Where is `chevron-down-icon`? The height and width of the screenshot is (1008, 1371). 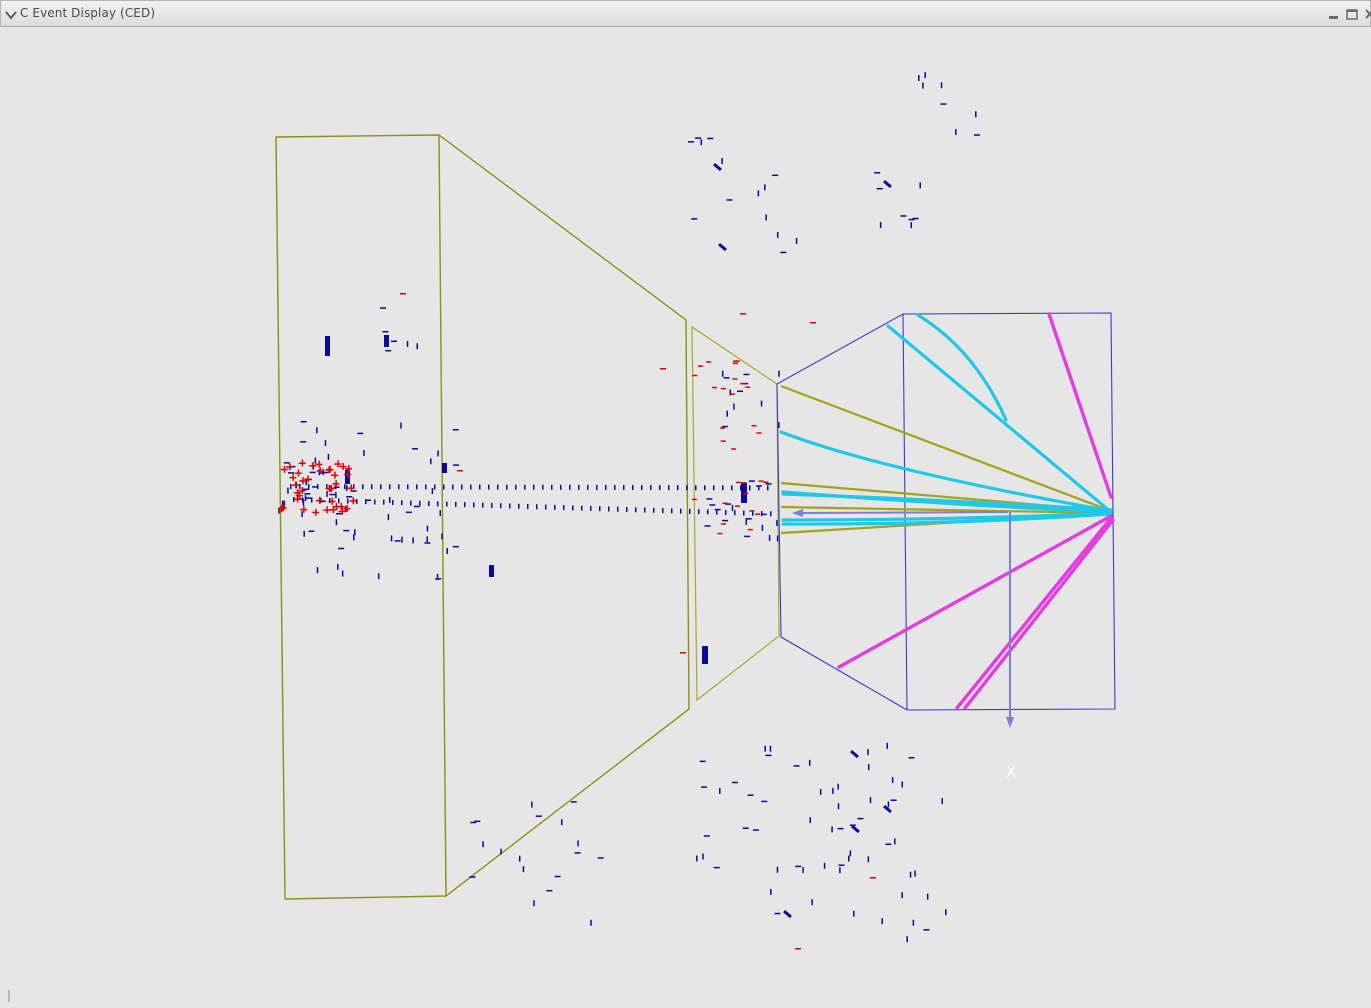
chevron-down-icon is located at coordinates (11, 14).